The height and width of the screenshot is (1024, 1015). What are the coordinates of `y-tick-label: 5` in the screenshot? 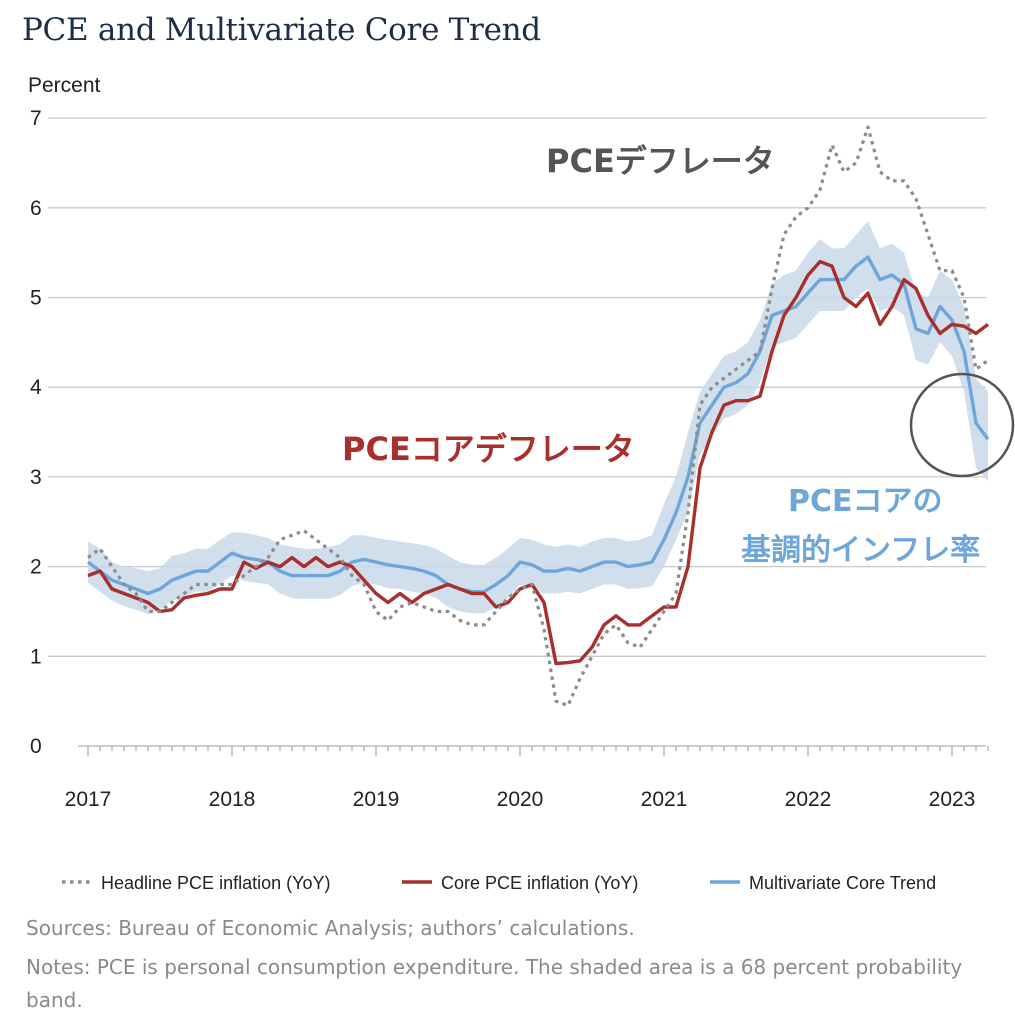 It's located at (36, 298).